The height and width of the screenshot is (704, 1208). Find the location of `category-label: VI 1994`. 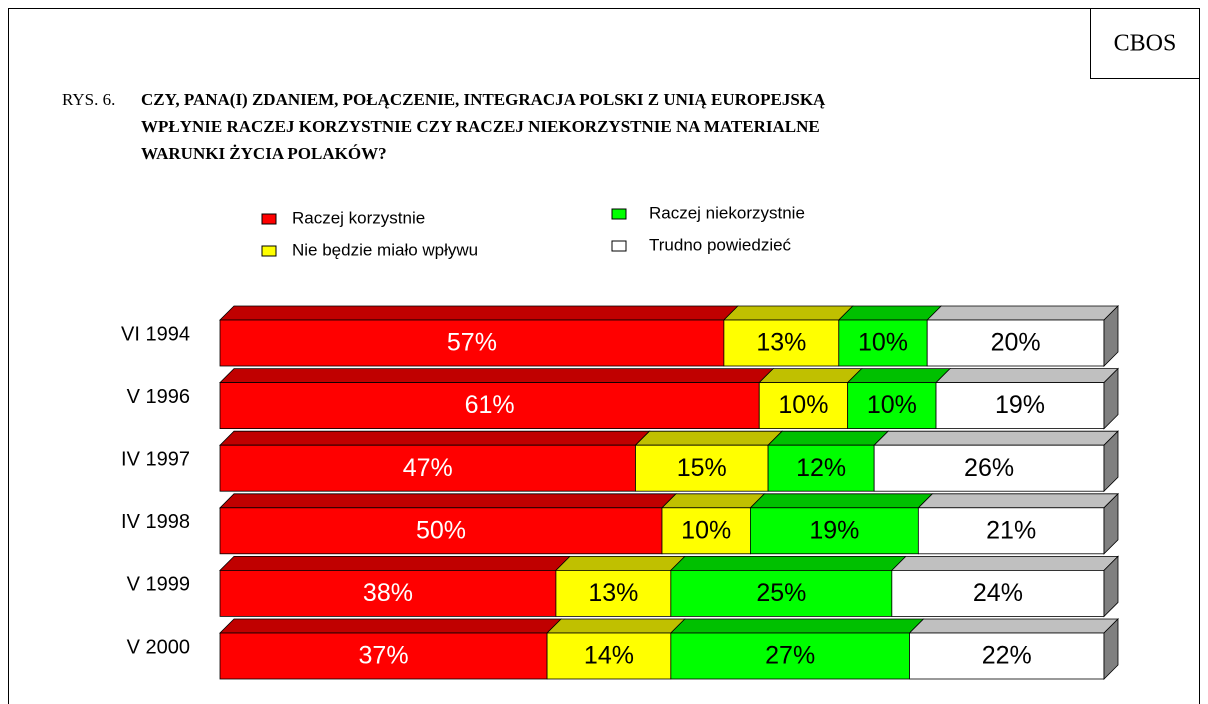

category-label: VI 1994 is located at coordinates (155, 334).